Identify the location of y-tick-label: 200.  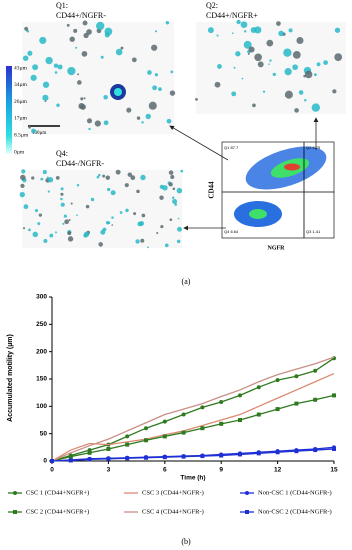
(41, 351).